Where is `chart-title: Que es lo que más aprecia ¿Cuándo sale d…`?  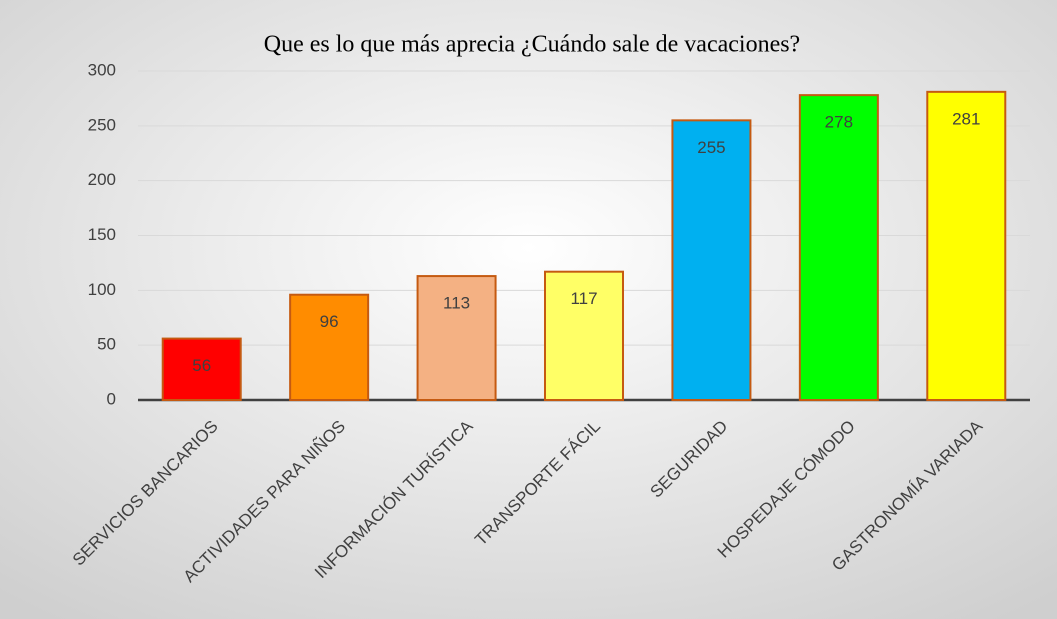
chart-title: Que es lo que más aprecia ¿Cuándo sale d… is located at coordinates (532, 45).